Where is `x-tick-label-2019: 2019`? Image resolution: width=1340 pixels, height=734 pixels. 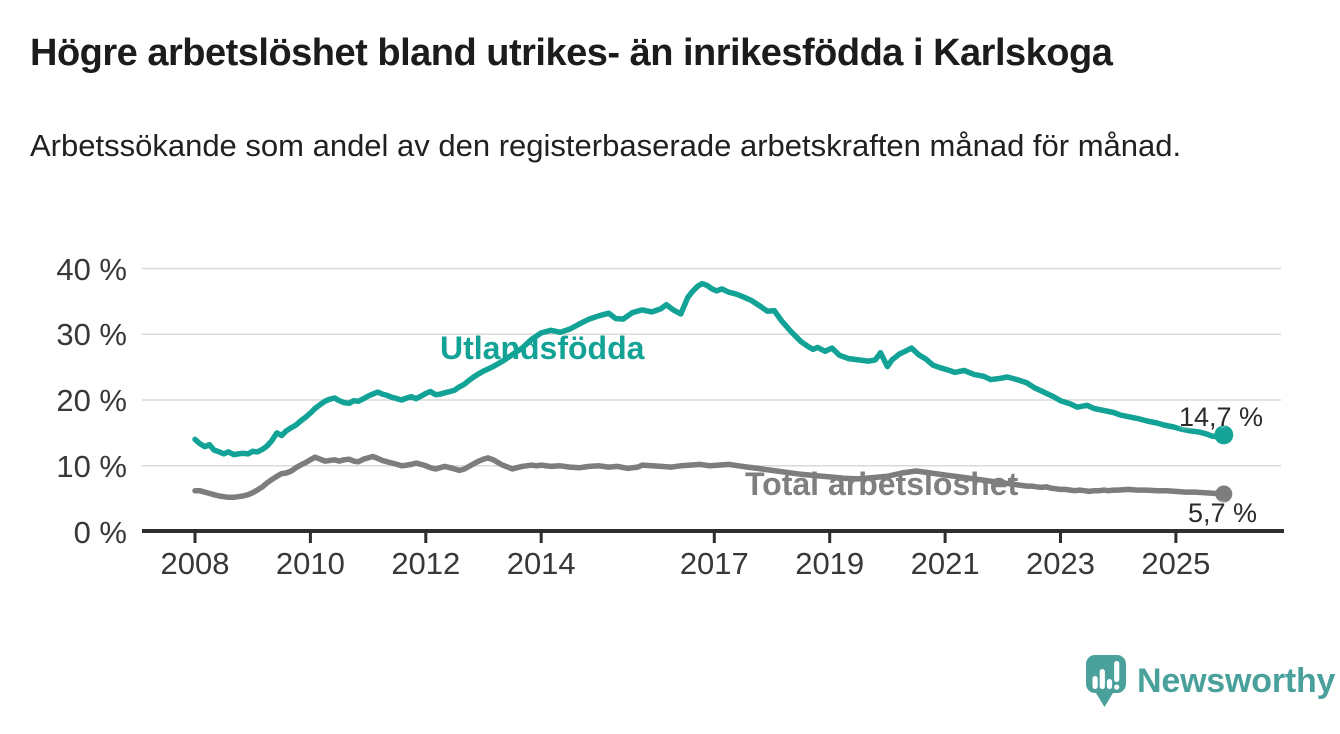 x-tick-label-2019: 2019 is located at coordinates (830, 563).